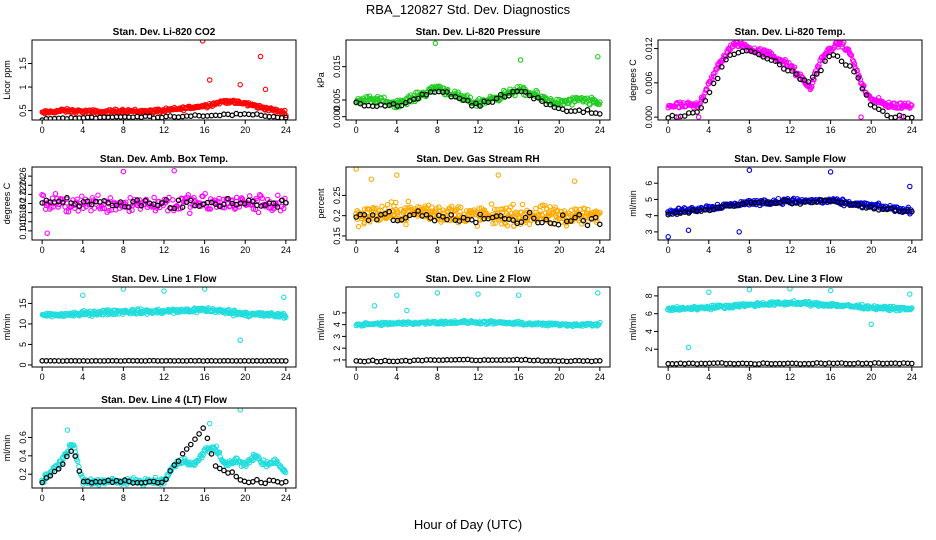 The image size is (936, 540). Describe the element at coordinates (7, 203) in the screenshot. I see `y-axis-label: degrees C` at that location.